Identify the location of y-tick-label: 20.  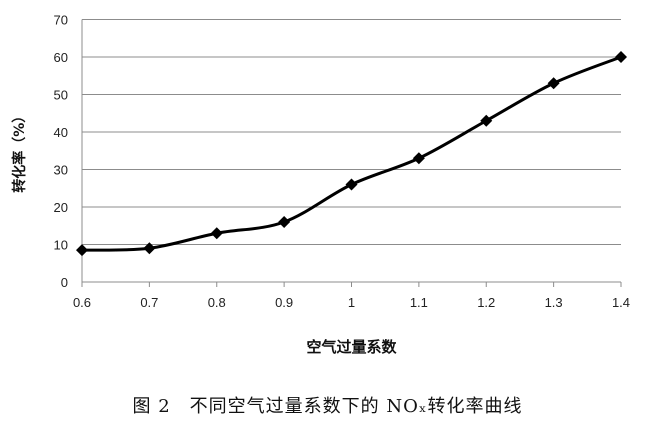
(61, 207).